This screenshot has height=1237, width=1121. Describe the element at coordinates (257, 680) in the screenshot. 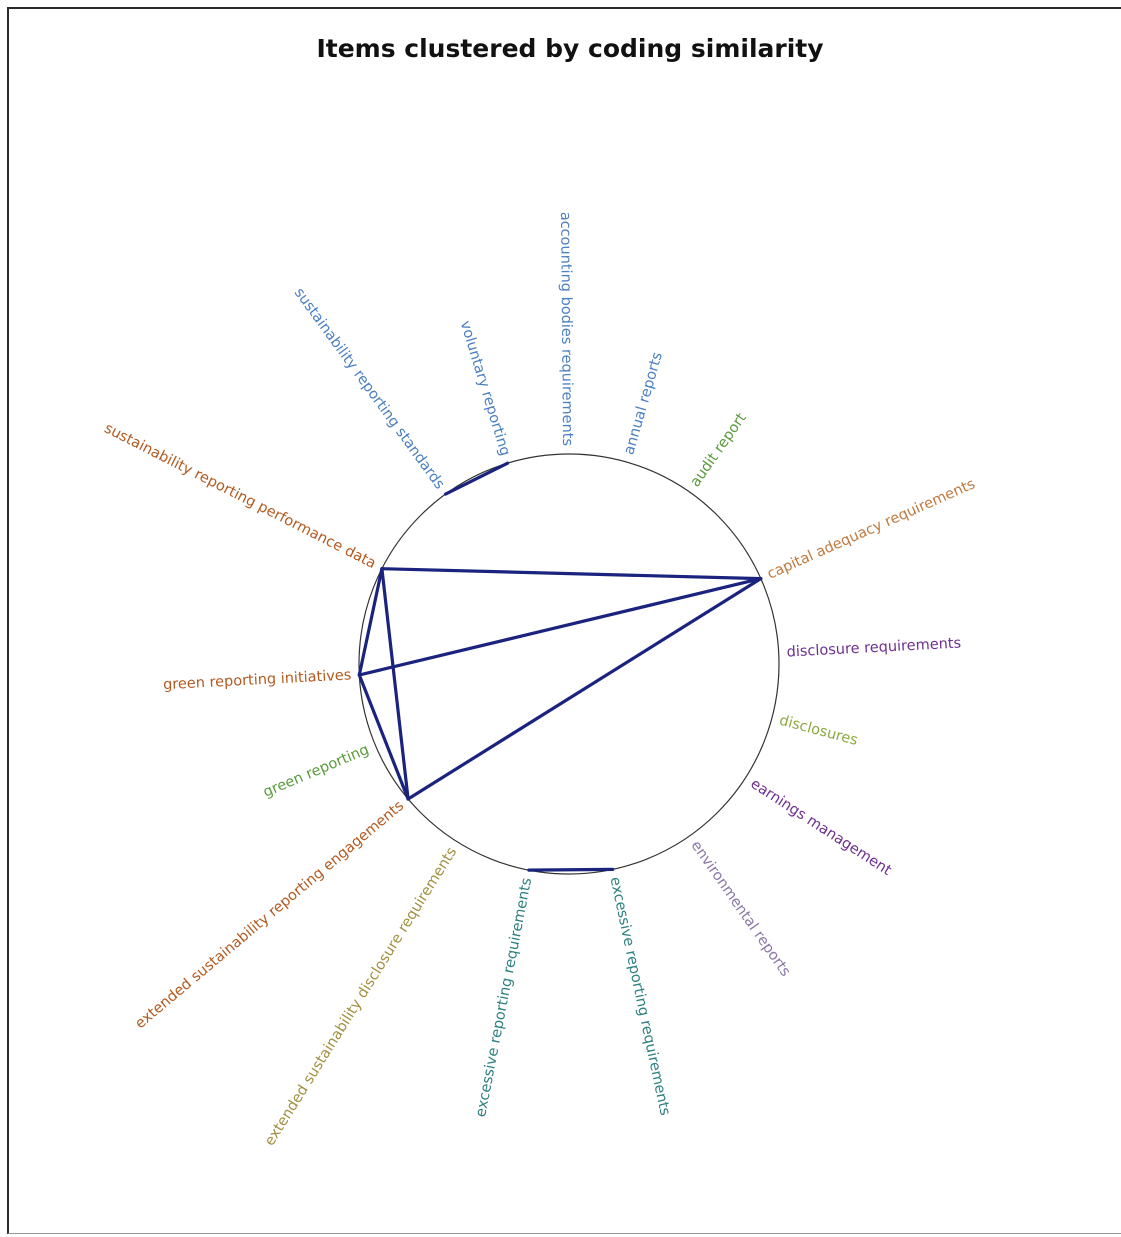

I see `item-label-green_initiatives: green reporting initiatives` at that location.